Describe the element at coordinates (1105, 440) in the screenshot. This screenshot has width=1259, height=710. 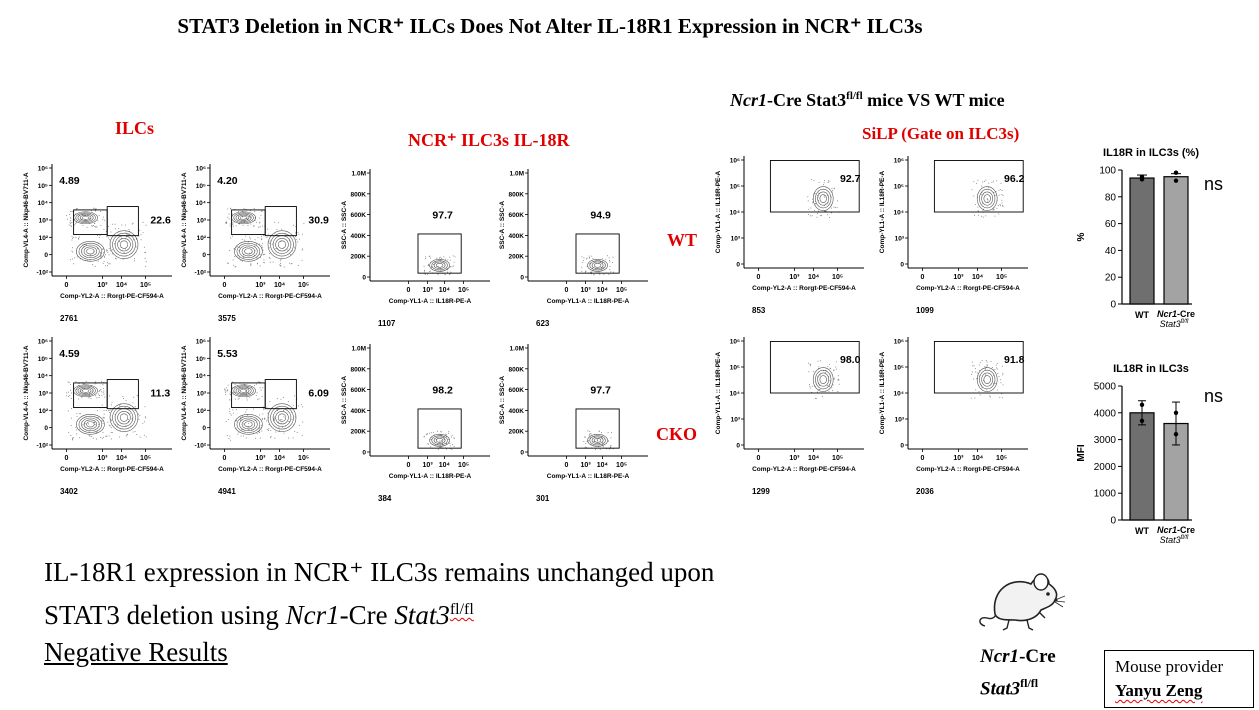
I see `y-tick-label: 3000` at that location.